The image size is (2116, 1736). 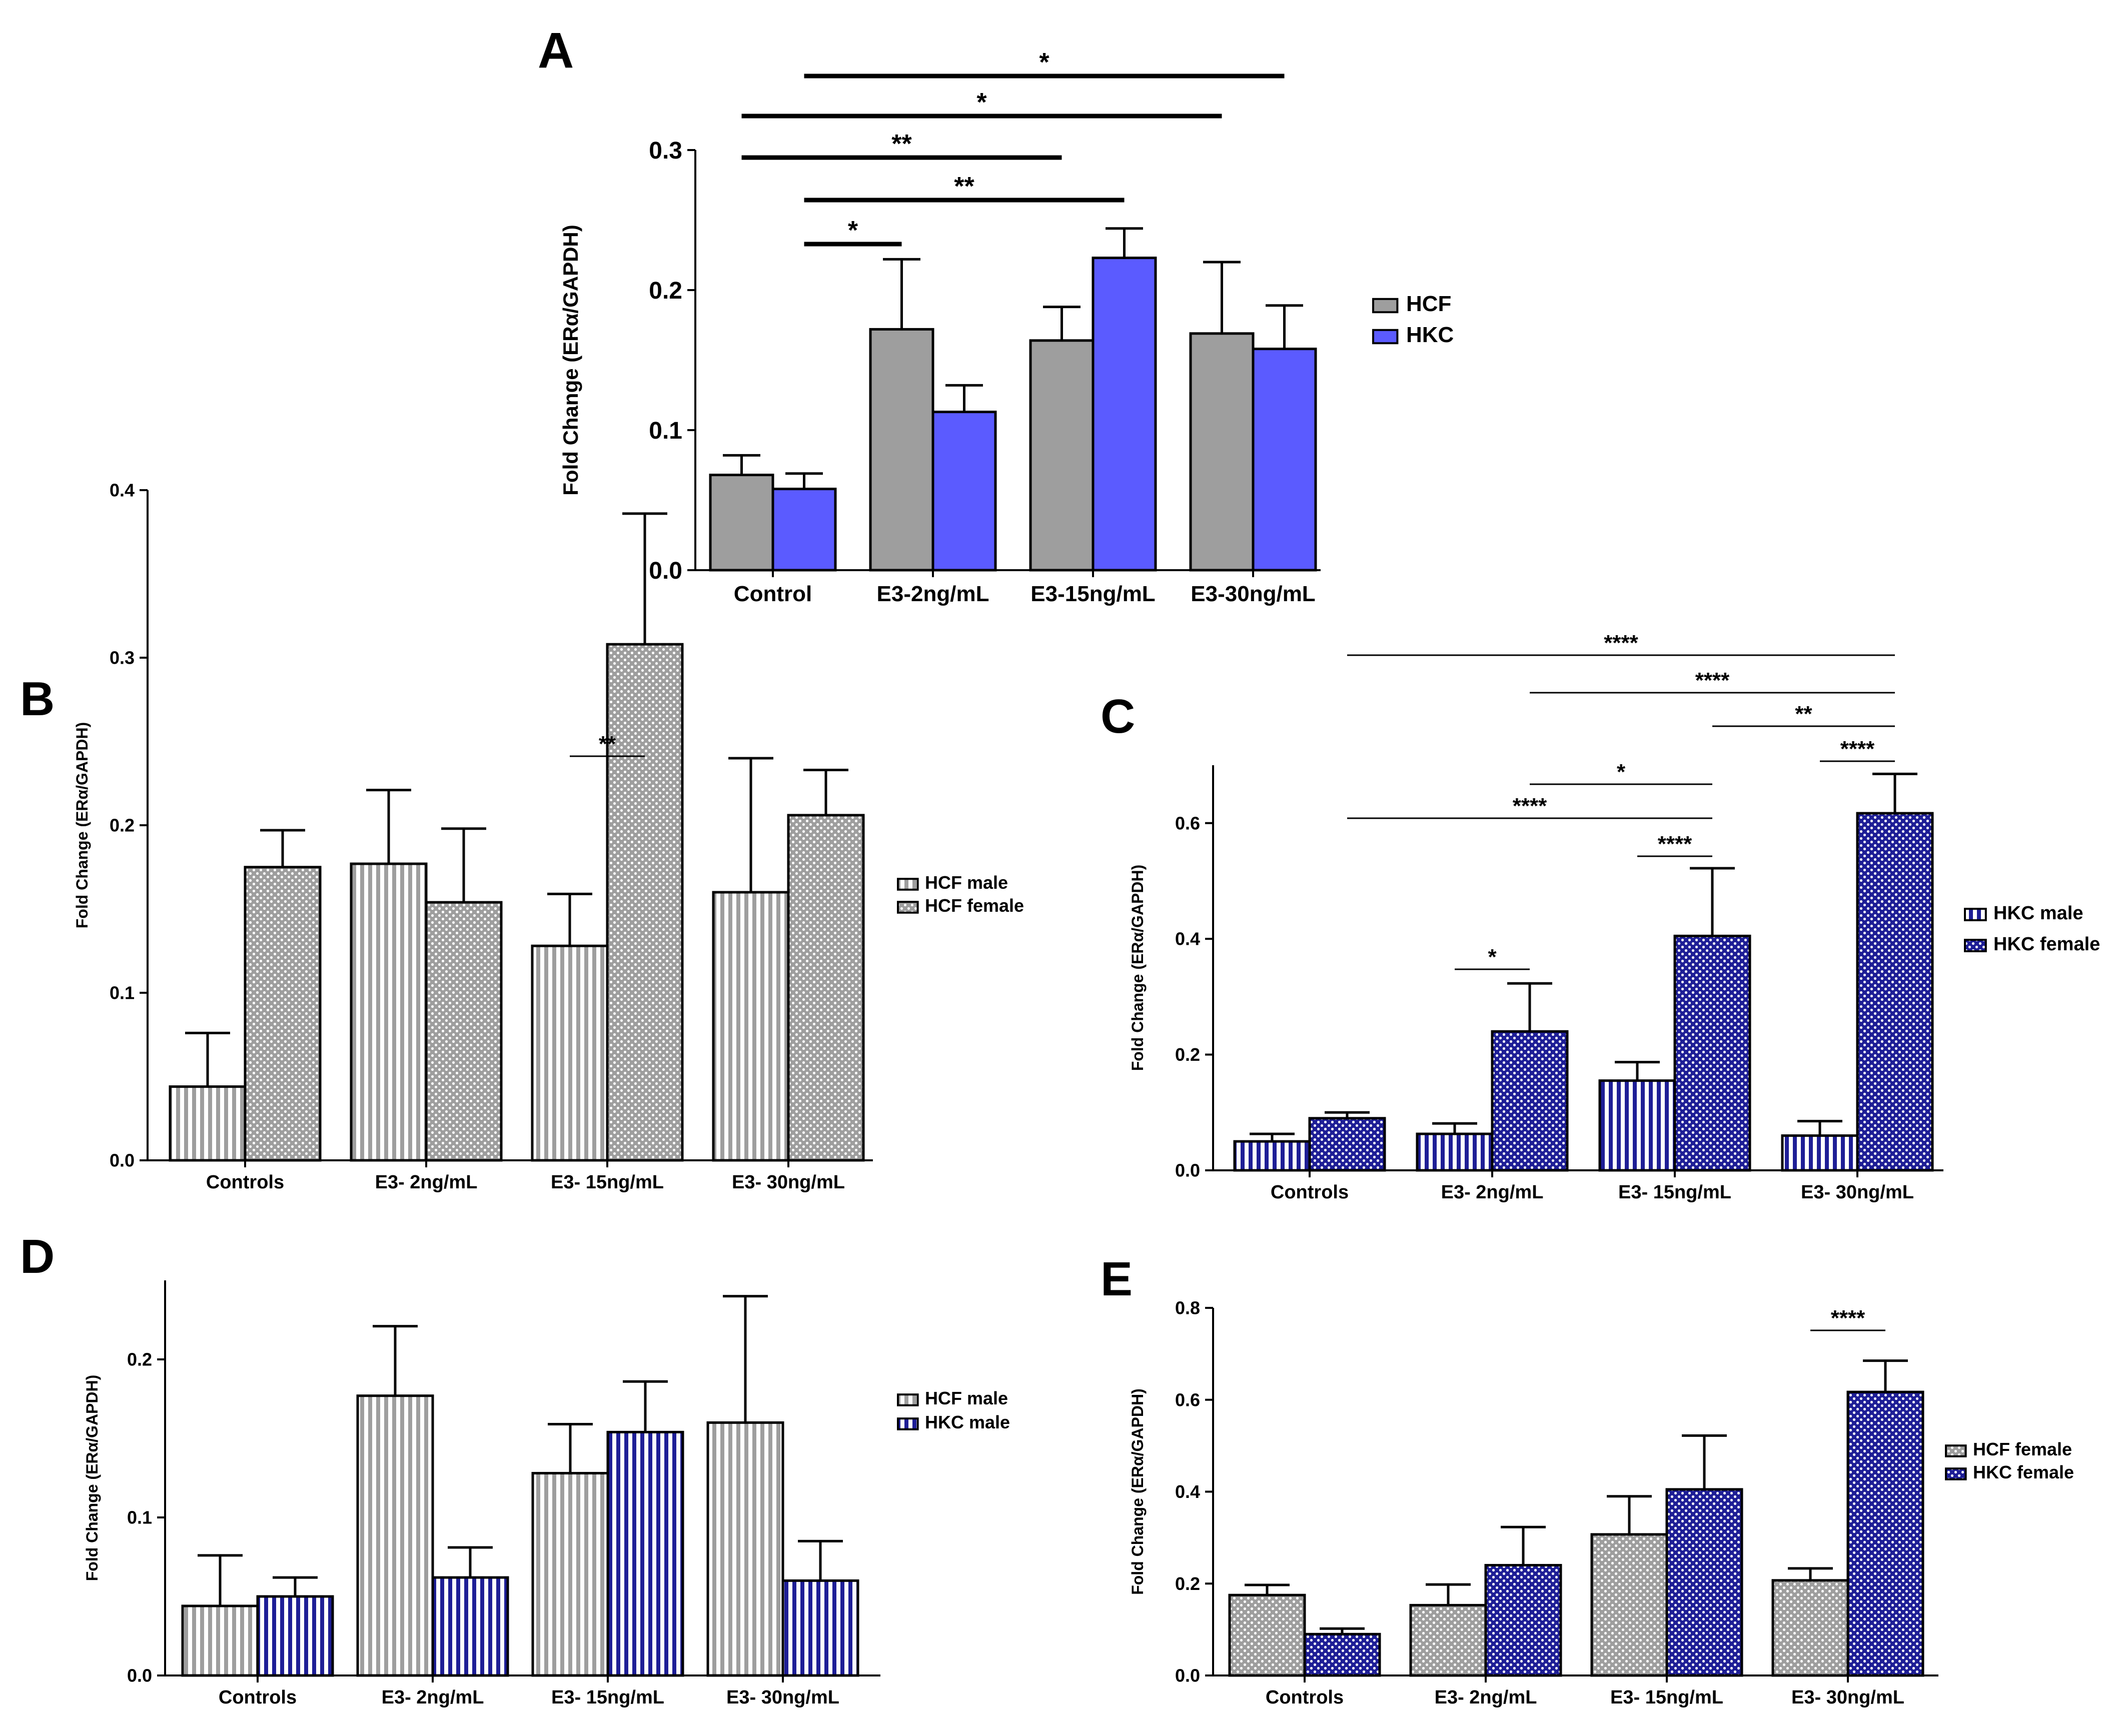 I want to click on panel-letter: D, so click(x=37, y=1256).